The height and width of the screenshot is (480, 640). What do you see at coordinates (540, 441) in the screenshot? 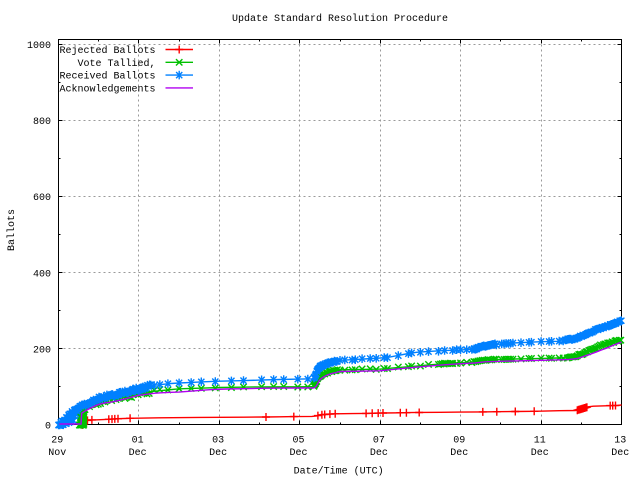
I see `svg-text: 11` at bounding box center [540, 441].